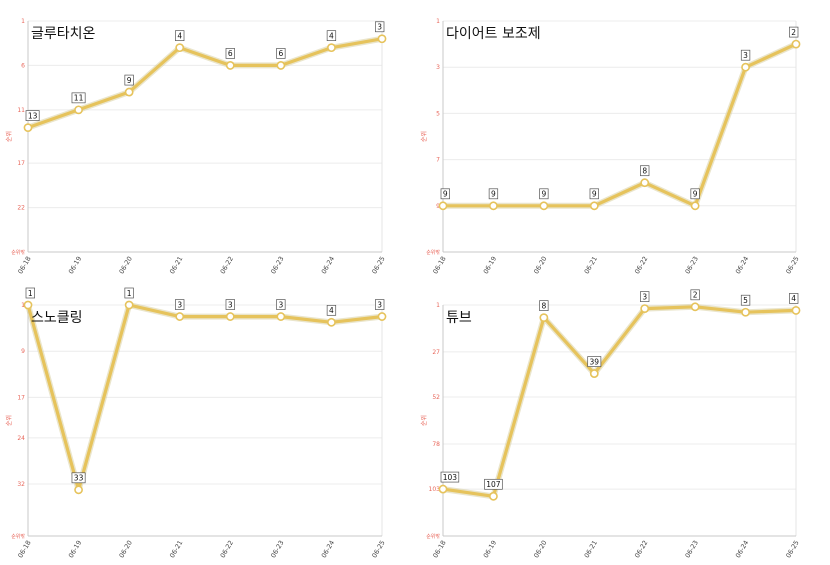 The height and width of the screenshot is (565, 830). Describe the element at coordinates (23, 65) in the screenshot. I see `y-tick-label: 6` at that location.